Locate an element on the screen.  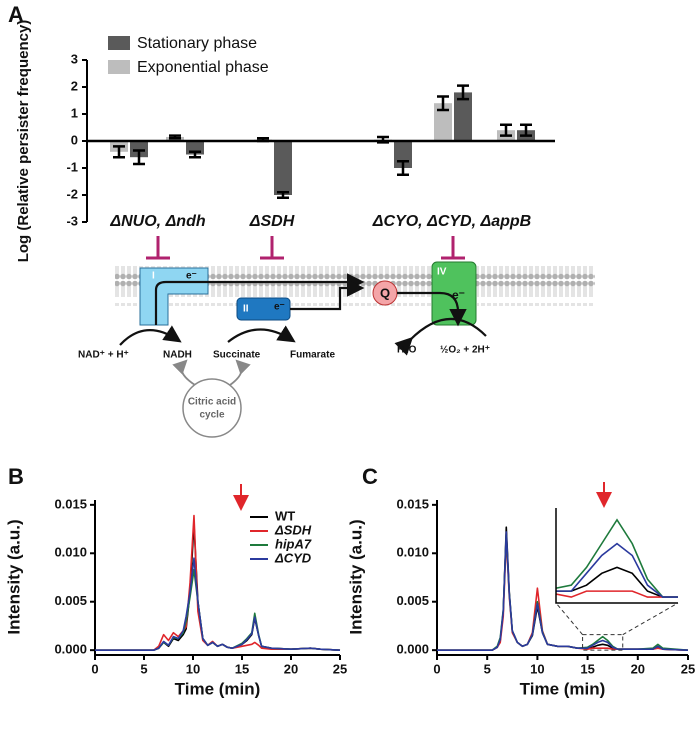
y-axis-label: Log (Relative persister frequency) is located at coordinates (23, 141).